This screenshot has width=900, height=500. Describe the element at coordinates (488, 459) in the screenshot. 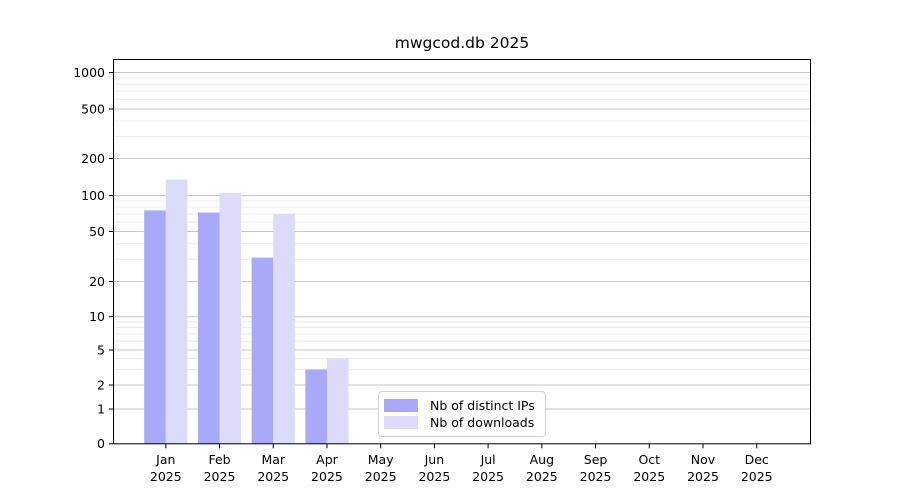

I see `x-axis-month-label: Jul` at that location.